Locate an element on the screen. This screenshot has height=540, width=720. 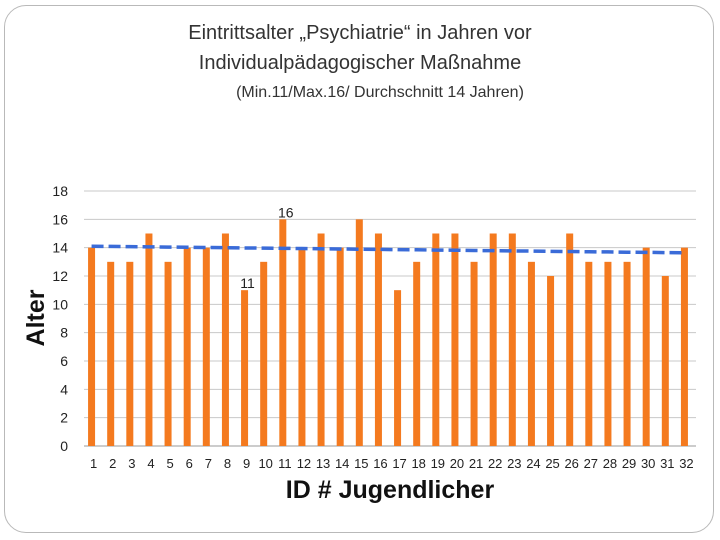
x-tick-label: 28 is located at coordinates (610, 463).